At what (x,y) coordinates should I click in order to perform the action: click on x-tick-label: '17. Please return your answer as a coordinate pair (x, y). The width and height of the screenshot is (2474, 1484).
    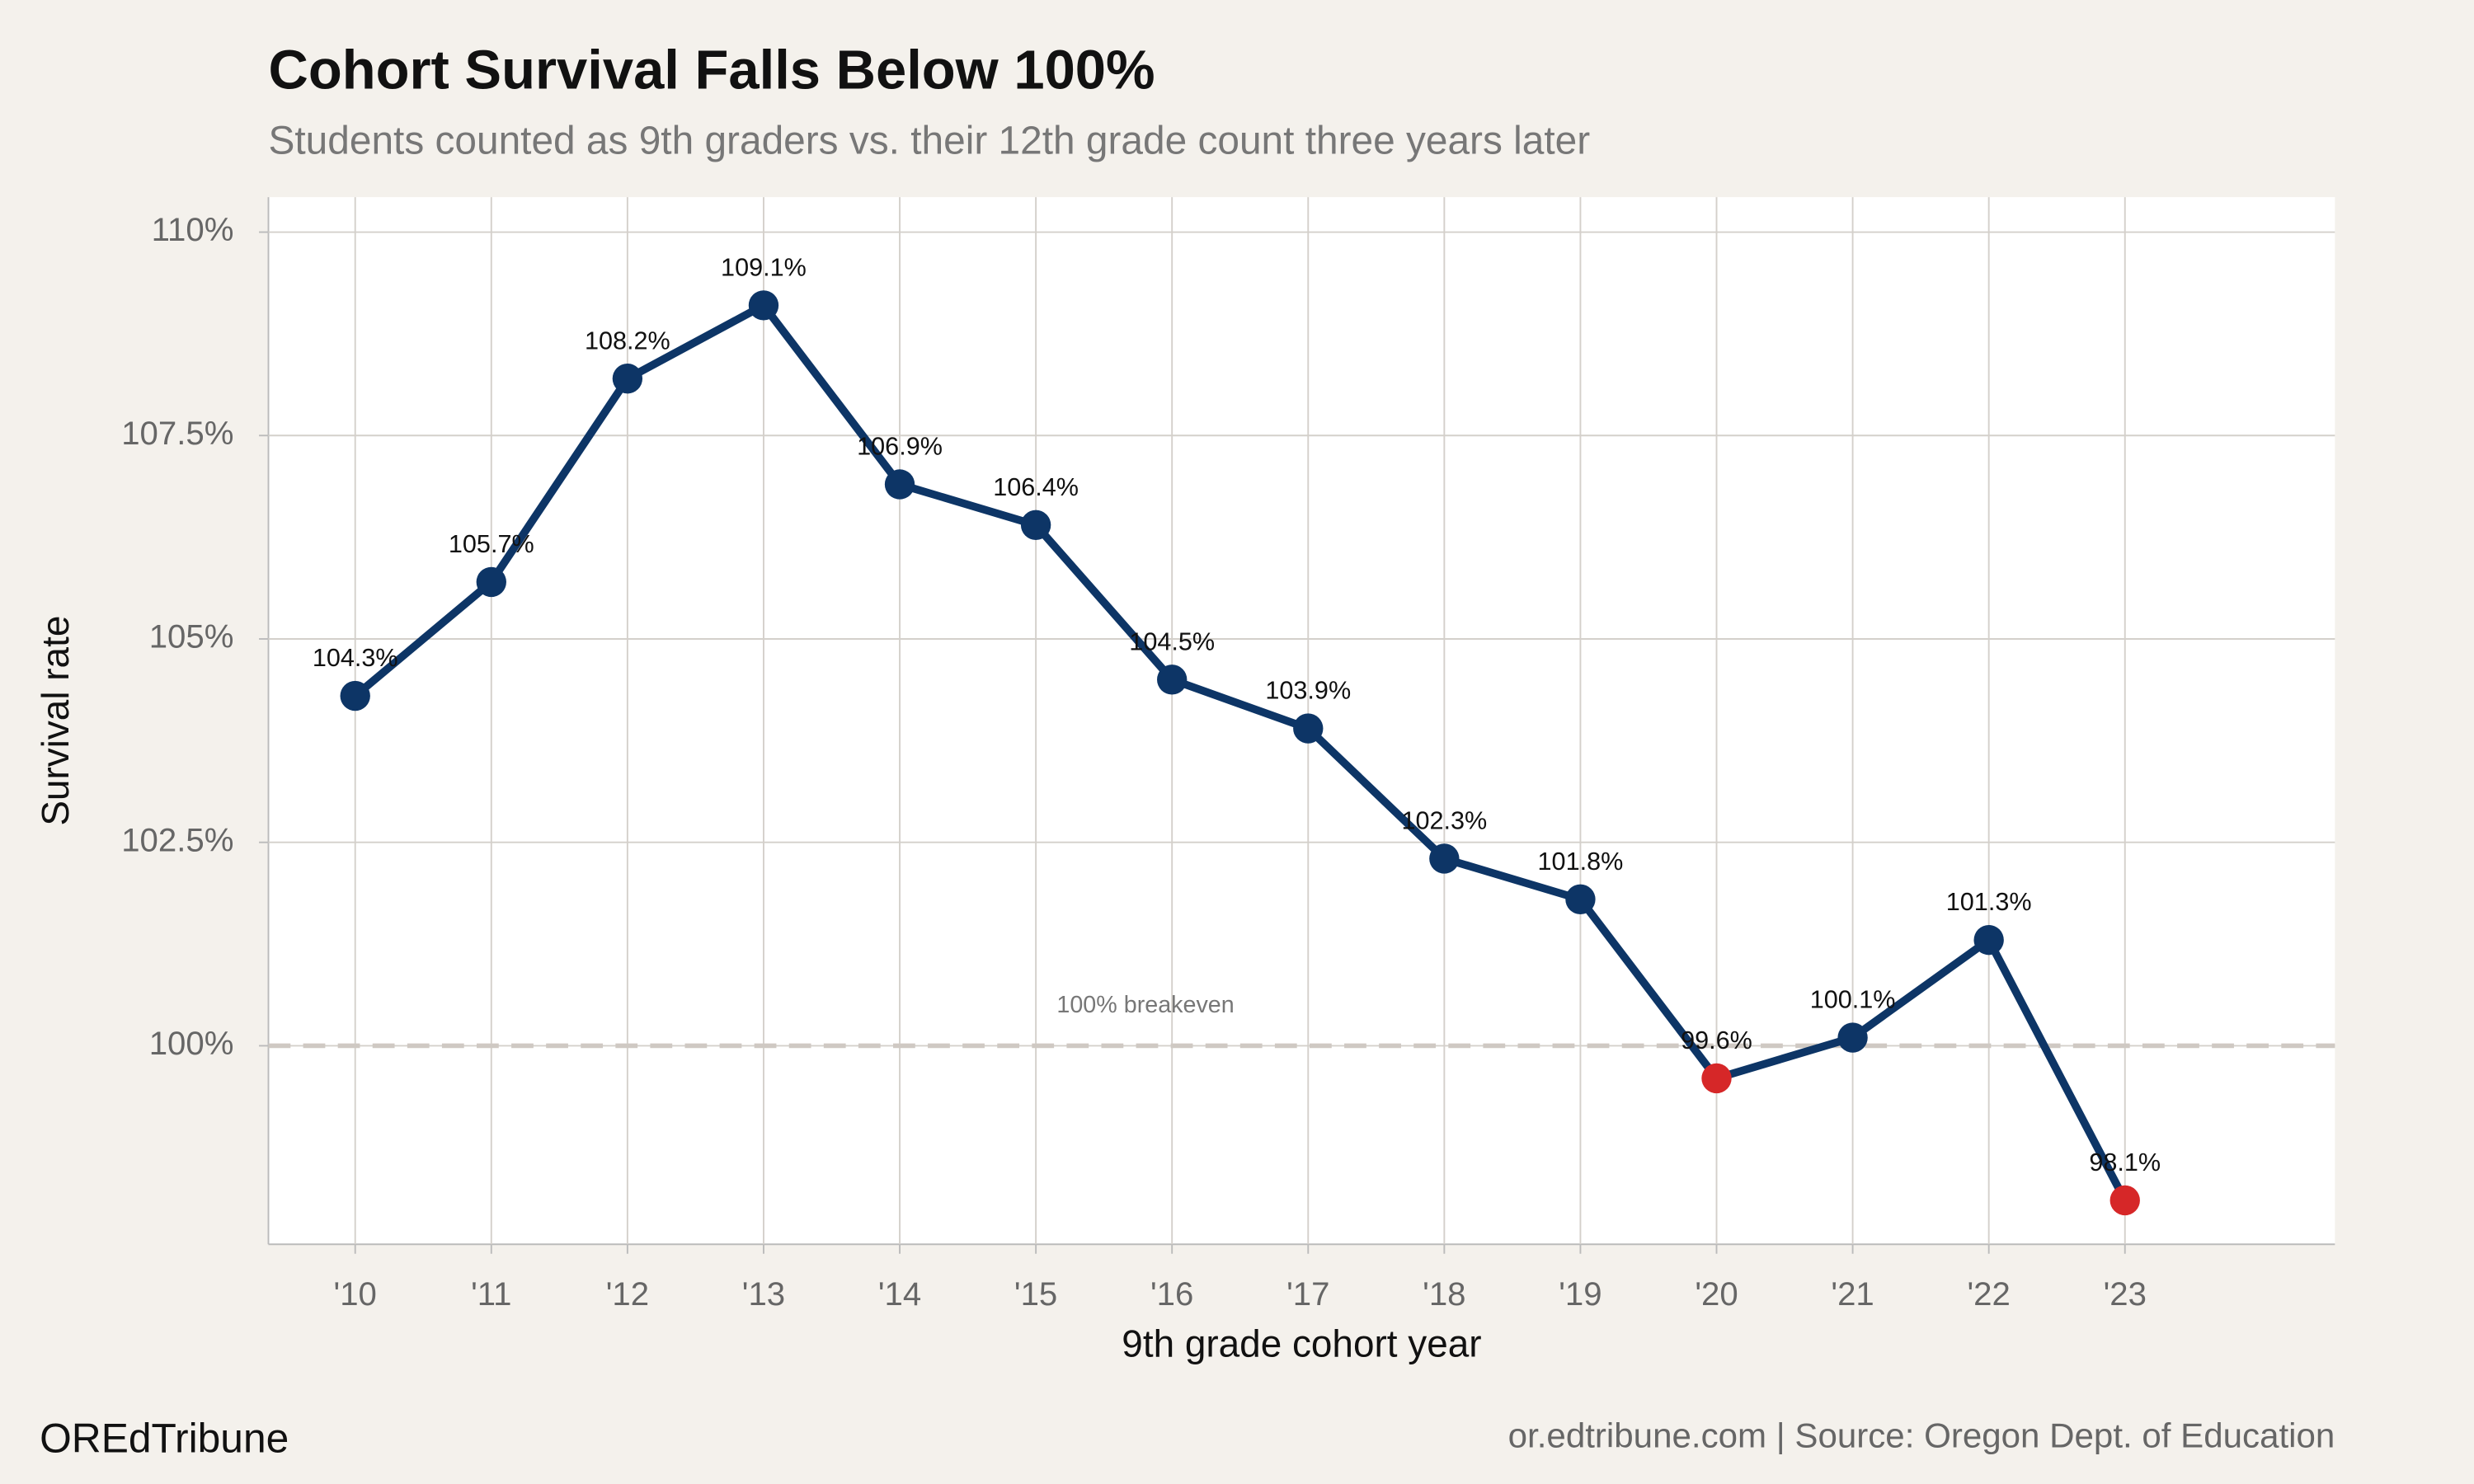
    Looking at the image, I should click on (1307, 1294).